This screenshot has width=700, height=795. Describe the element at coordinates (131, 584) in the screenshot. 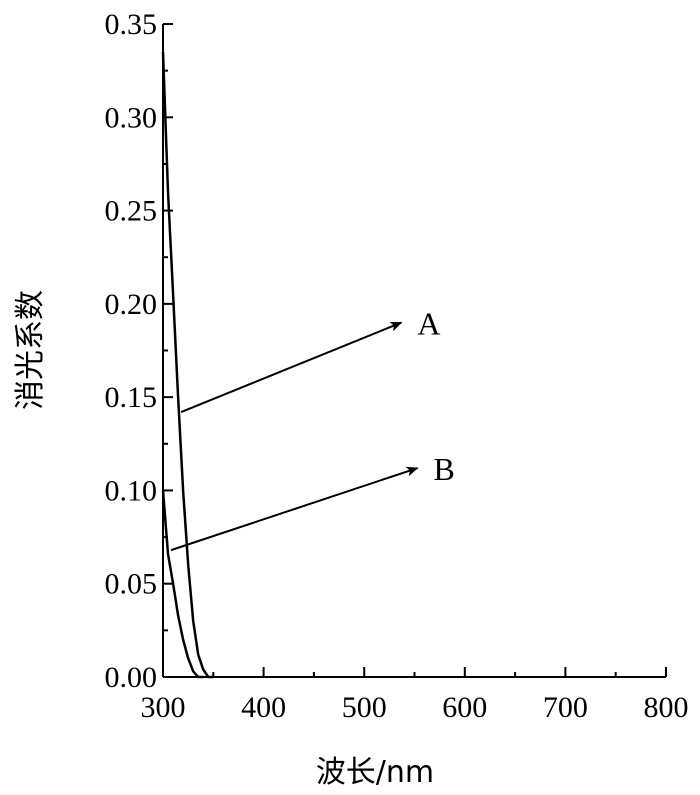

I see `y-tick-label: 0.05` at that location.